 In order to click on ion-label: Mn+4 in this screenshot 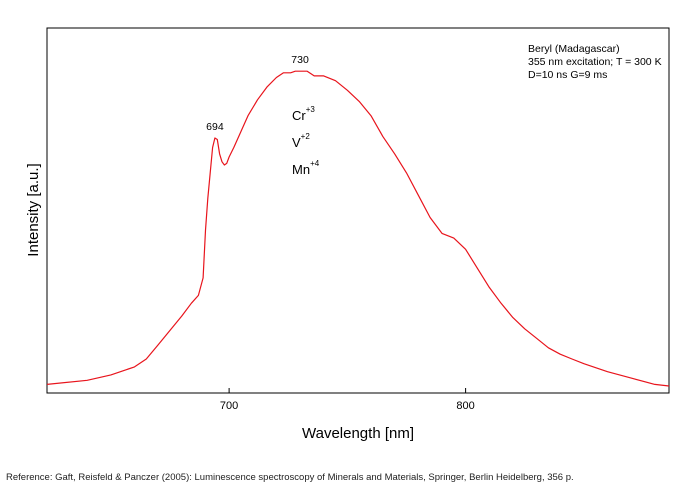, I will do `click(306, 168)`.